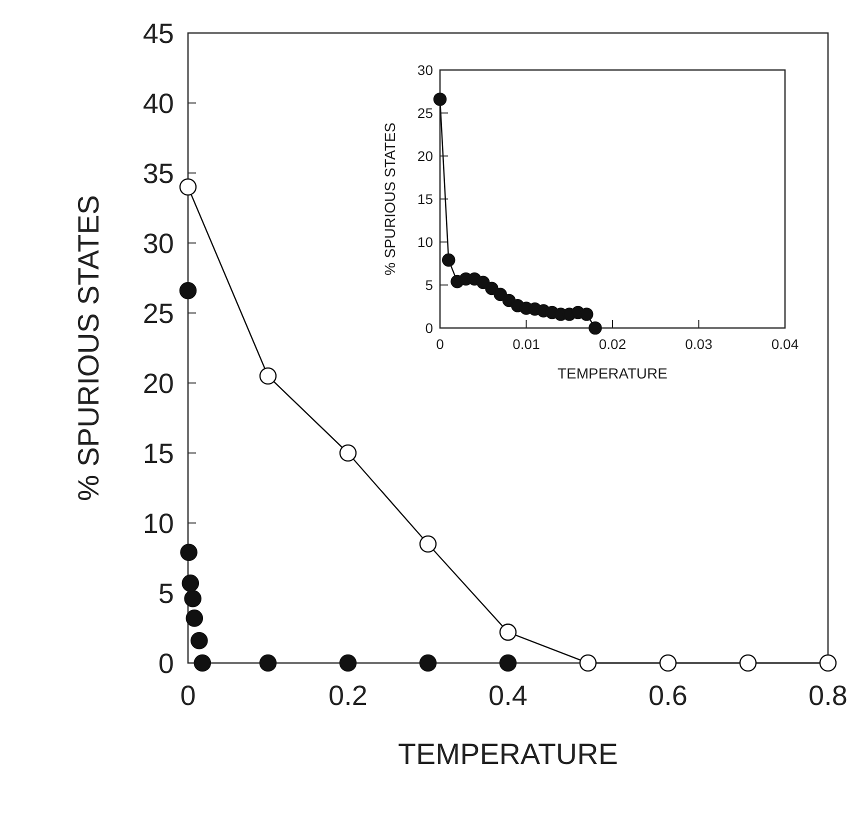 This screenshot has height=819, width=860. Describe the element at coordinates (828, 695) in the screenshot. I see `x-tick-label: 0.8` at that location.